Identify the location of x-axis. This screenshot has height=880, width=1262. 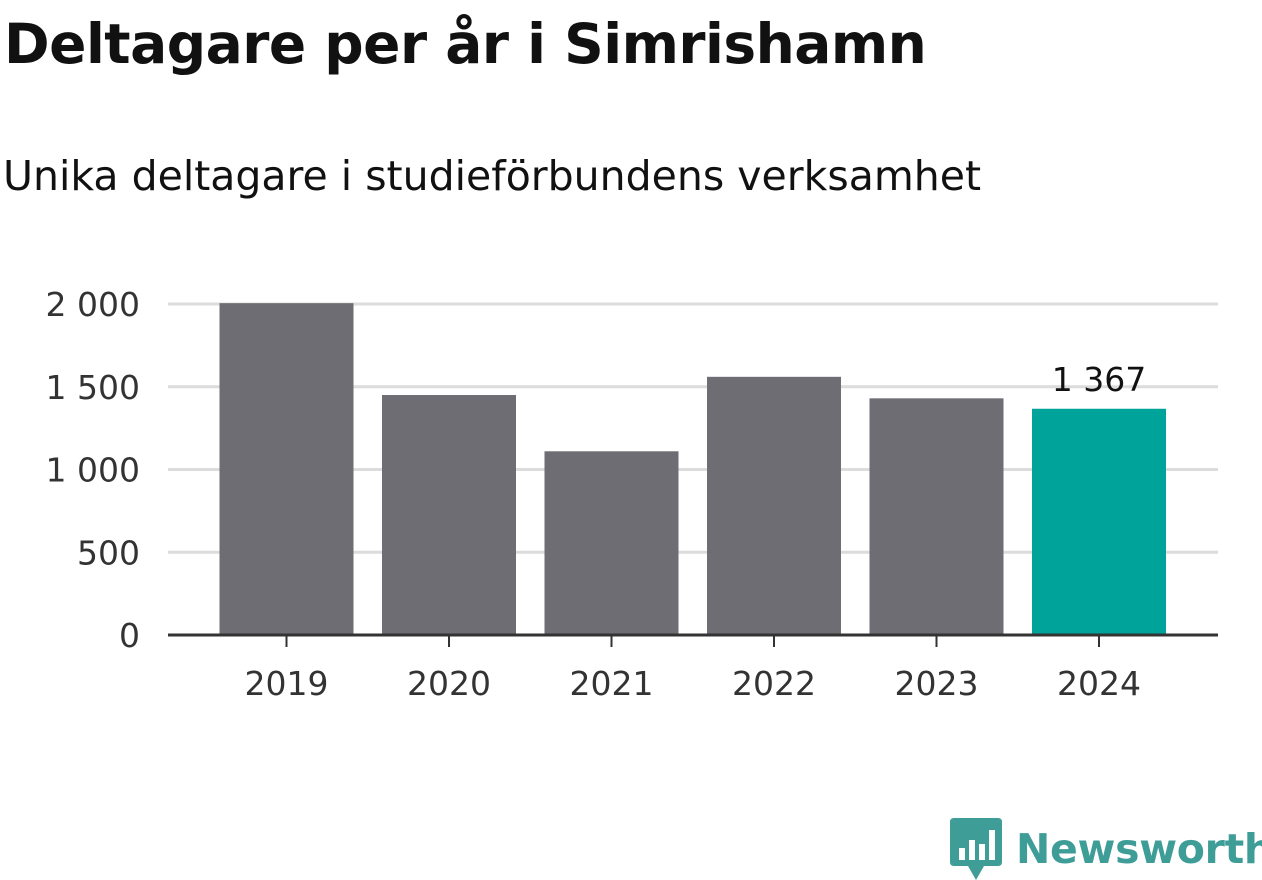
(693, 640).